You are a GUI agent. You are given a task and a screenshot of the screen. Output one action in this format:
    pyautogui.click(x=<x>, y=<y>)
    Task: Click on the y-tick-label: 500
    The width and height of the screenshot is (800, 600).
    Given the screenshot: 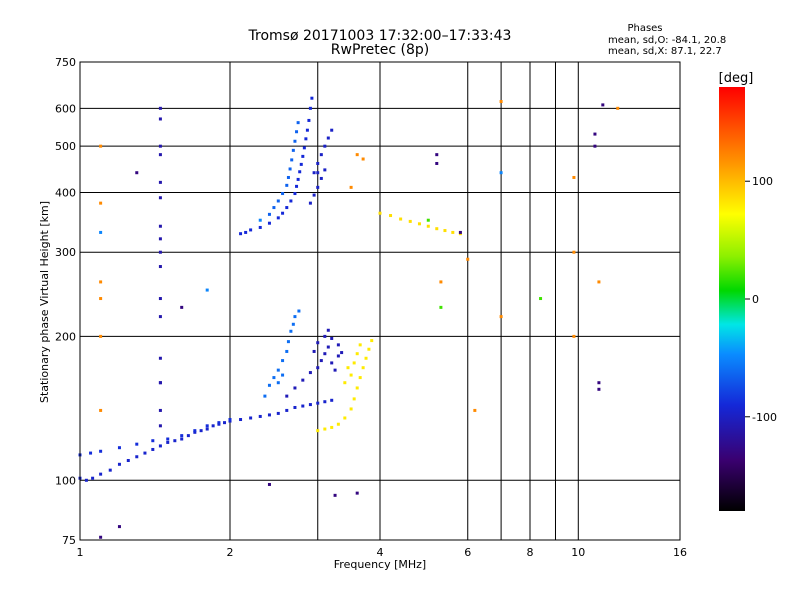 What is the action you would take?
    pyautogui.click(x=65, y=146)
    